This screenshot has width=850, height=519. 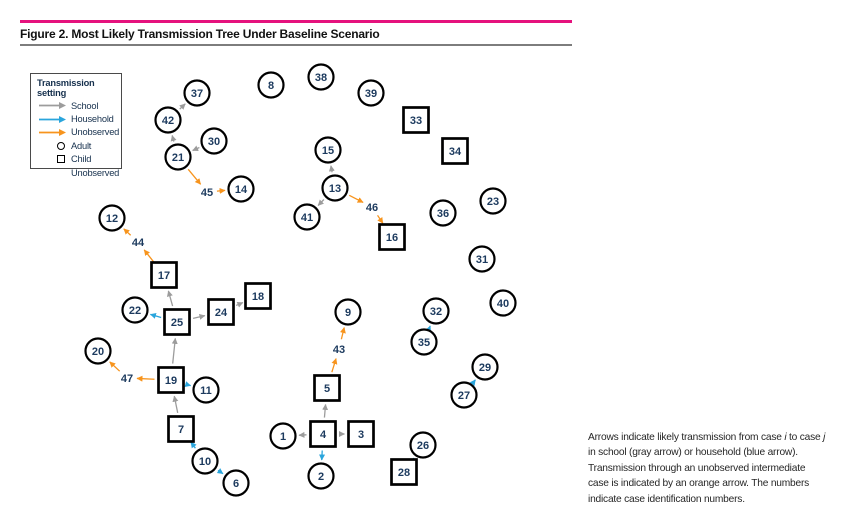 I want to click on case-node-41: 41, so click(x=307, y=217).